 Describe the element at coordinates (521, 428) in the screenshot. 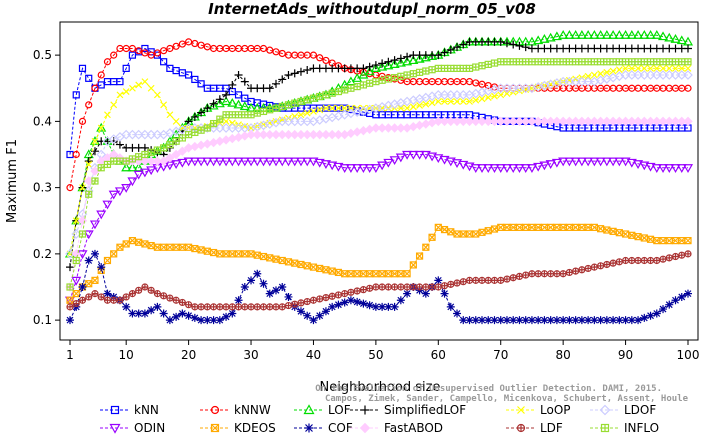

I see `legend-marker` at that location.